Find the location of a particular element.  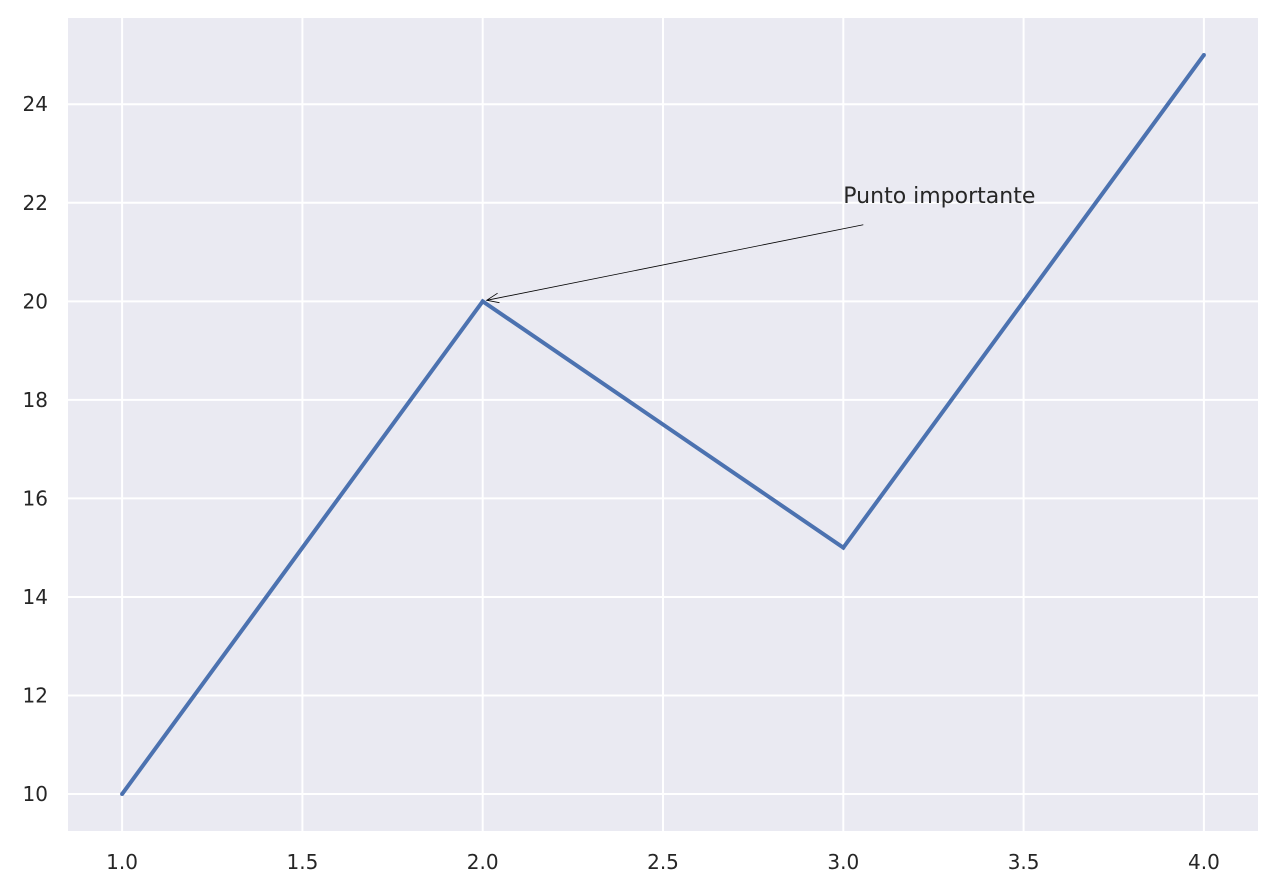

annotation: Punto importante is located at coordinates (760, 244).